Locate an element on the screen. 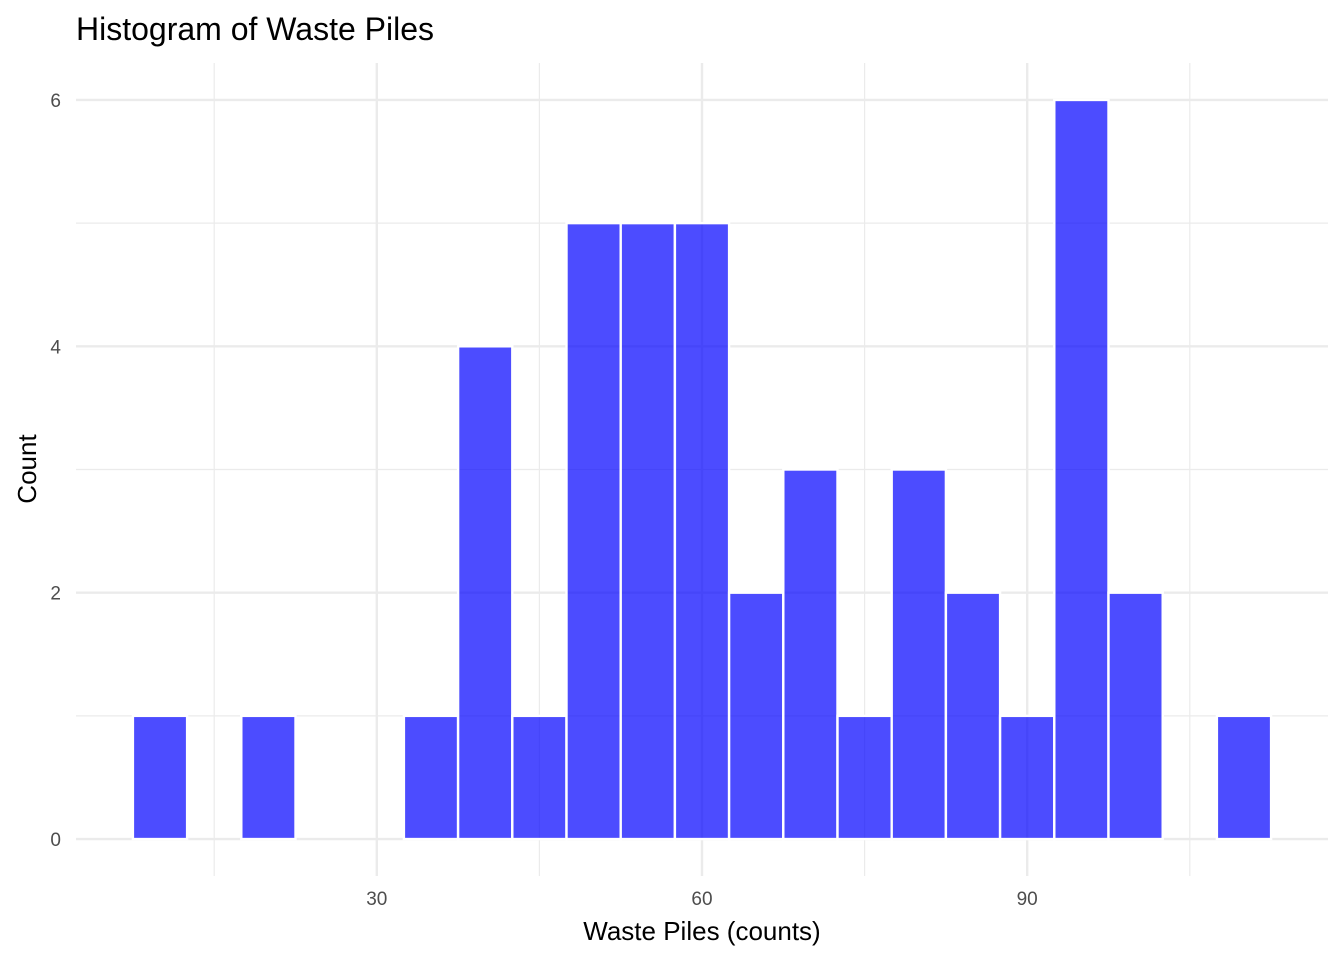  y-tick-label: 0 is located at coordinates (55, 840).